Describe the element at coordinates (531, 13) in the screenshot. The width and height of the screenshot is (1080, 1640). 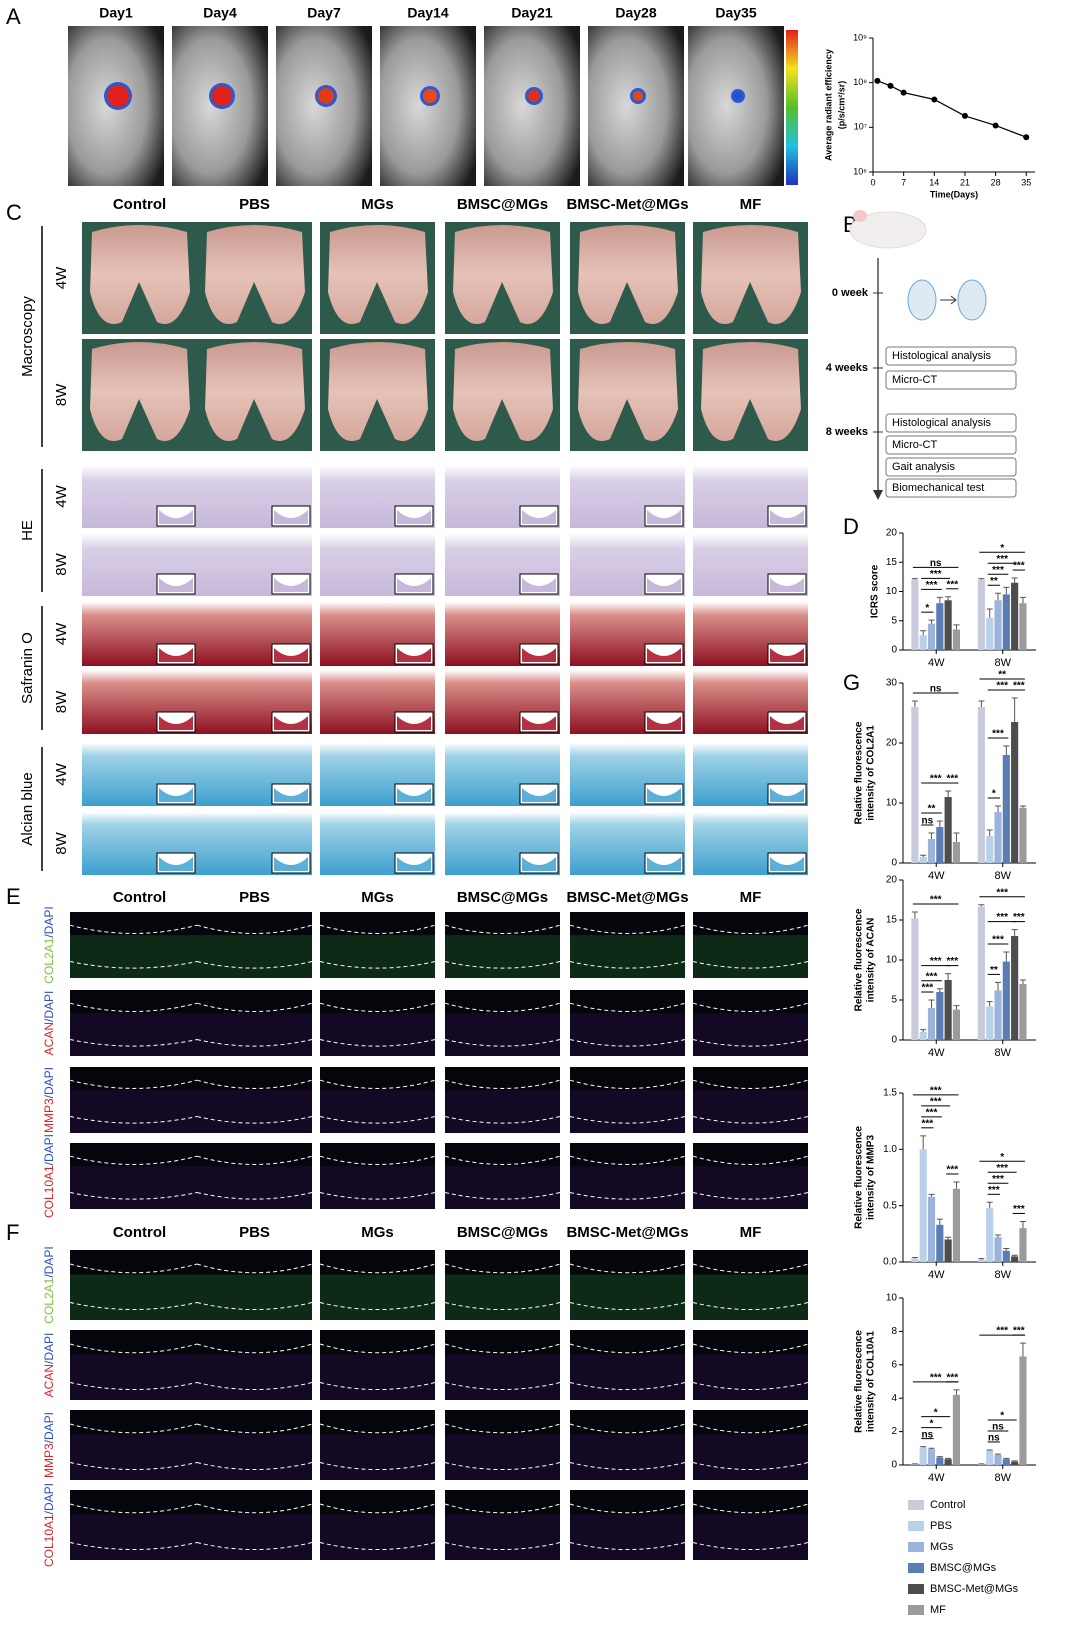
I see `day-label: Day21` at that location.